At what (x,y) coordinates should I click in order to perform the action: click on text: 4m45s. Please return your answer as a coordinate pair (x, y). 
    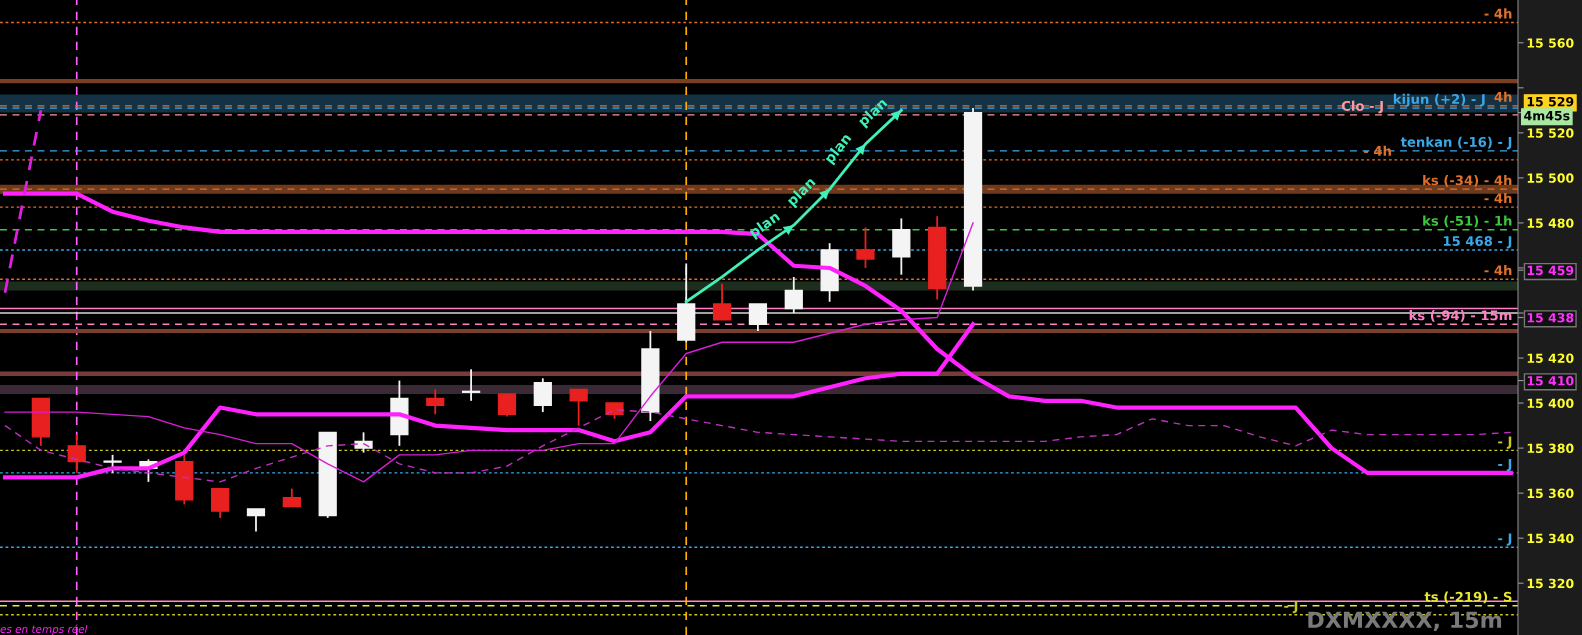
    Looking at the image, I should click on (1547, 116).